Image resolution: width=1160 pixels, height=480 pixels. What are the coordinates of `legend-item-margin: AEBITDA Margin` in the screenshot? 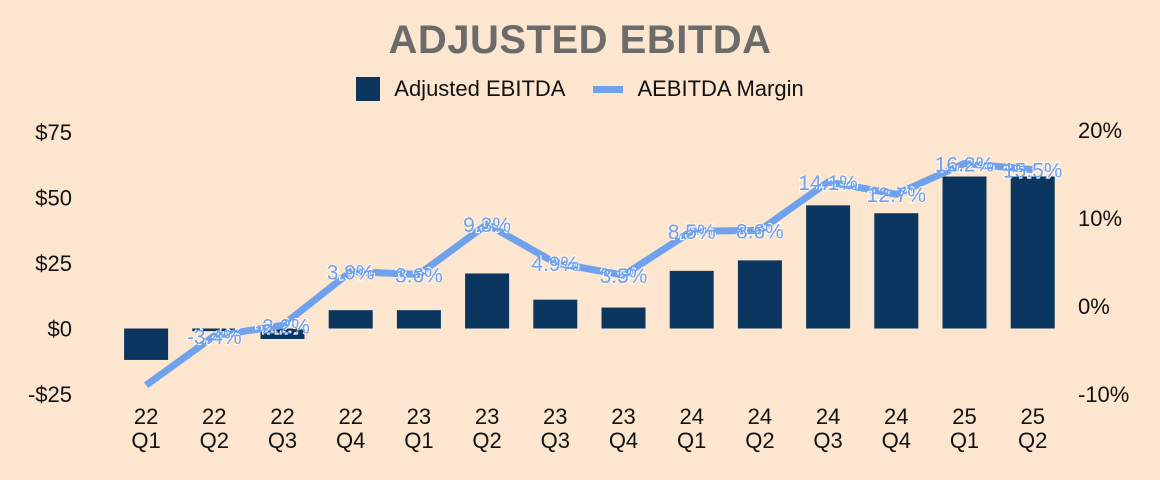 It's located at (698, 89).